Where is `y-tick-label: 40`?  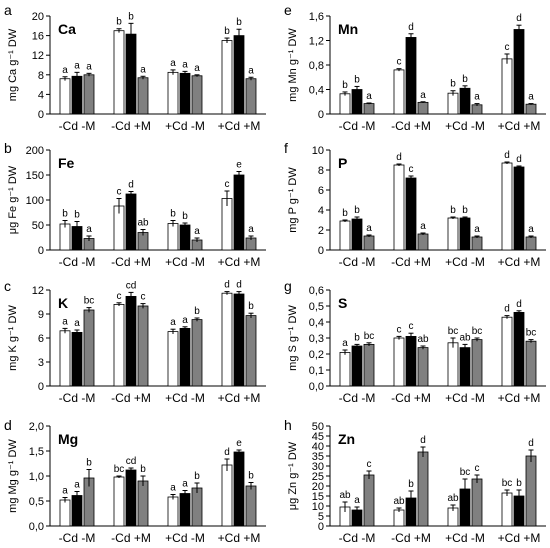 y-tick-label: 40 is located at coordinates (318, 447).